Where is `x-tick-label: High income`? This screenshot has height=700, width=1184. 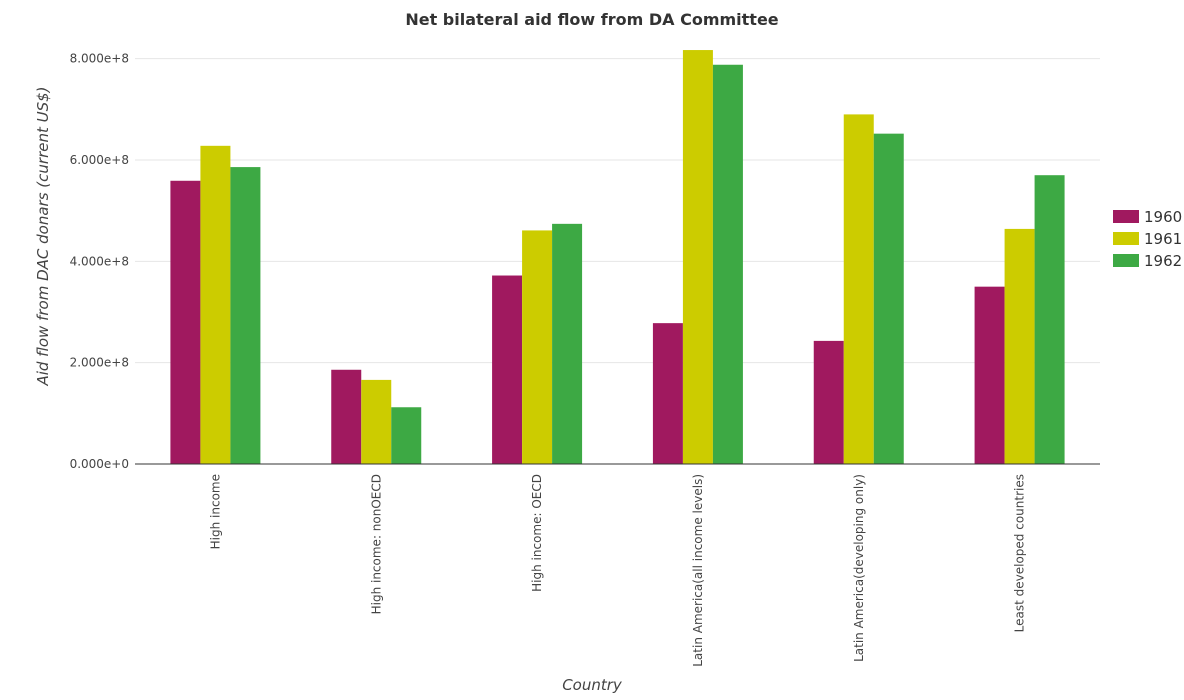 x-tick-label: High income is located at coordinates (215, 511).